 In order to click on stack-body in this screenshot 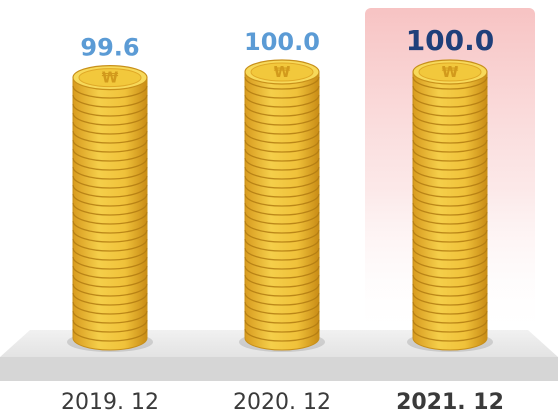, I will do `click(110, 214)`.